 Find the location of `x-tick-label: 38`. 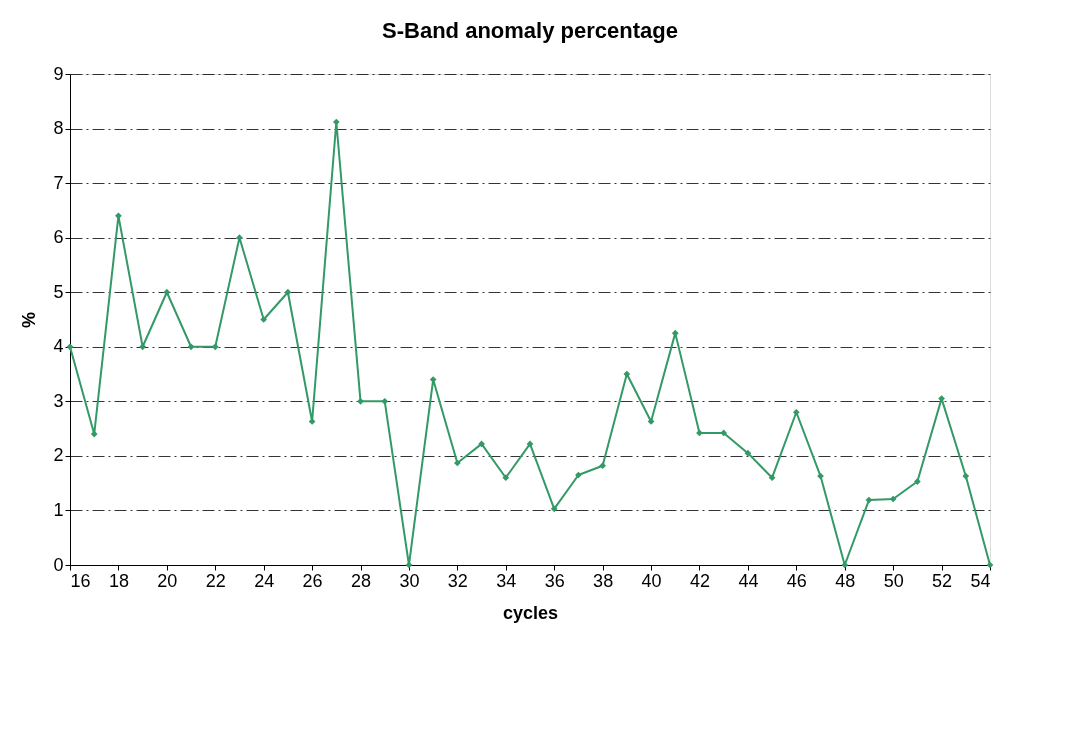

x-tick-label: 38 is located at coordinates (603, 580).